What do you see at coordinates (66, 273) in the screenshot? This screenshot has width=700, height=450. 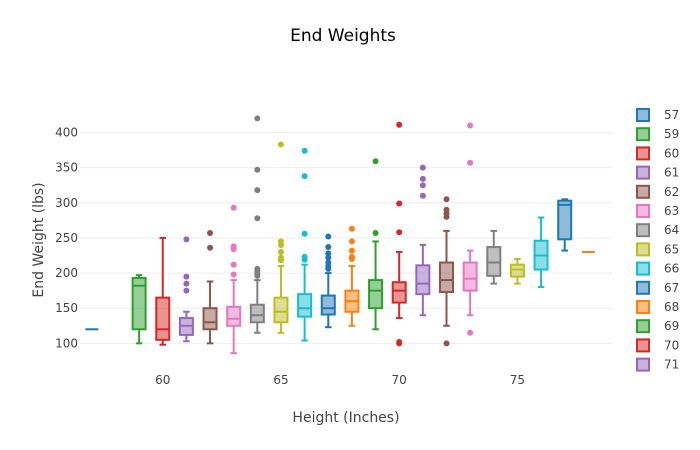 I see `y-tick-label: 200` at bounding box center [66, 273].